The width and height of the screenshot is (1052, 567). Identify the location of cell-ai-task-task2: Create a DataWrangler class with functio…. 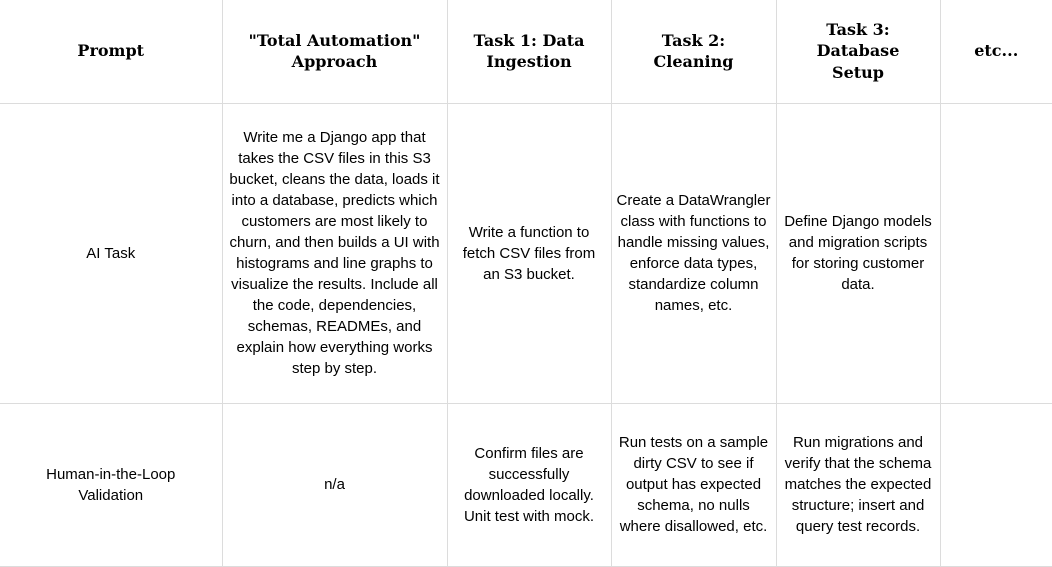
(693, 253).